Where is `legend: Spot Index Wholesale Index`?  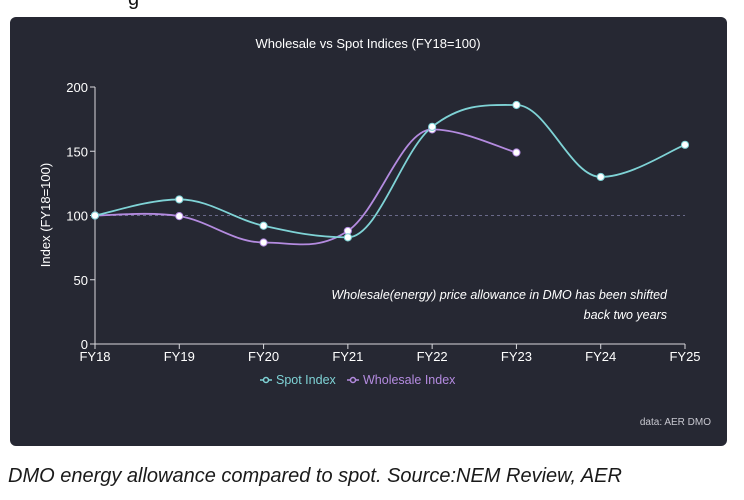
legend: Spot Index Wholesale Index is located at coordinates (358, 380).